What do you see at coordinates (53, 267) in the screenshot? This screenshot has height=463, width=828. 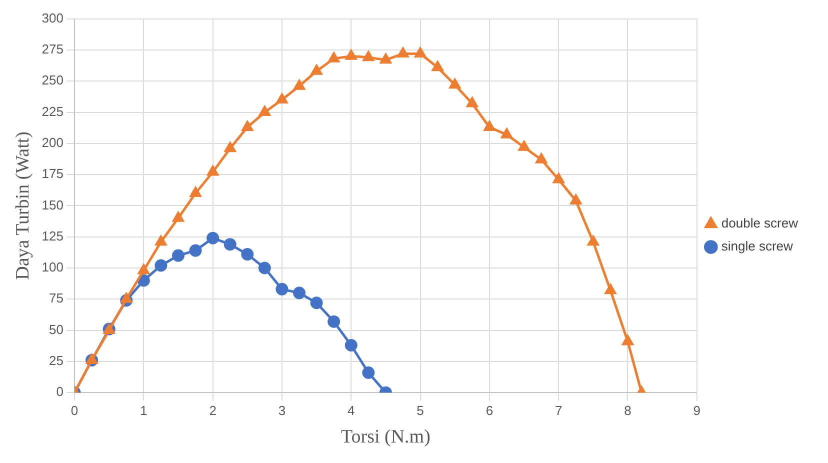 I see `y-tick-label: 100` at bounding box center [53, 267].